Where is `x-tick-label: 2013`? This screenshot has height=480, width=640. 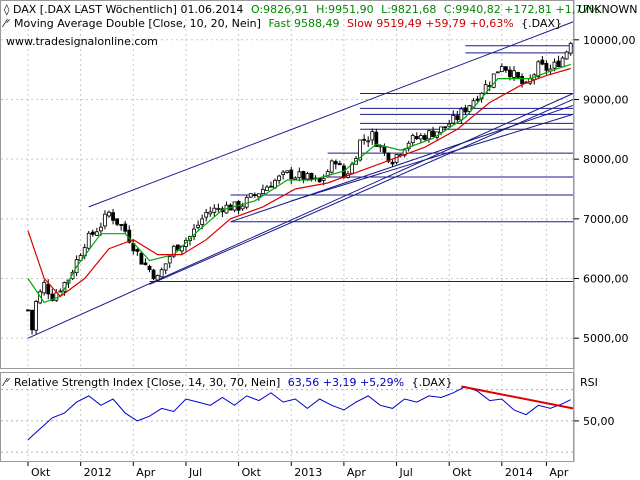 x-tick-label: 2013 is located at coordinates (308, 472).